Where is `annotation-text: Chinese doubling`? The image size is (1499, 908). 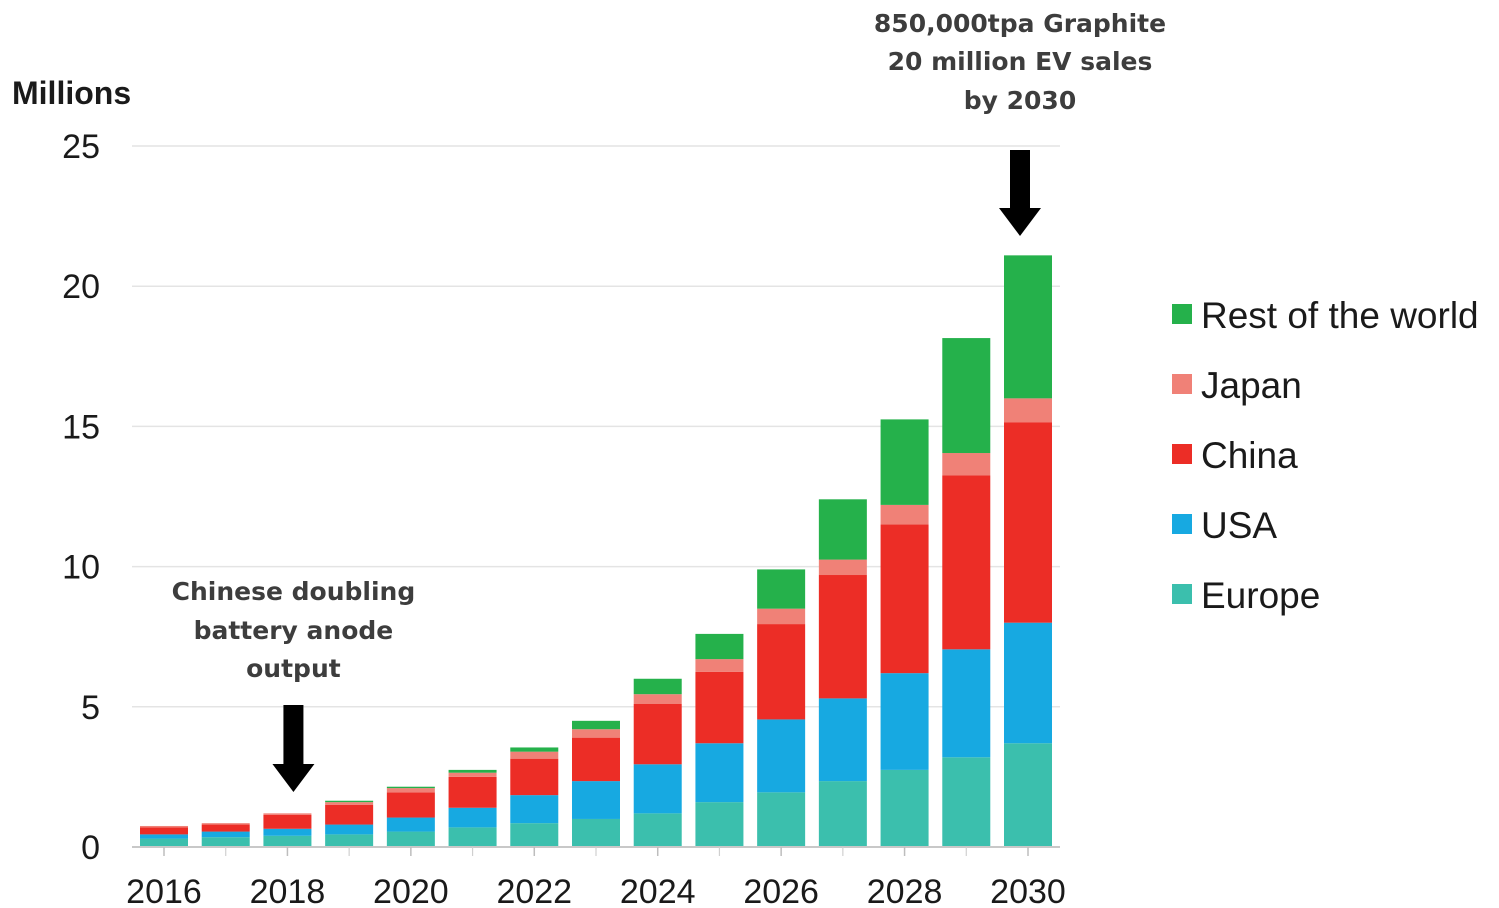 annotation-text: Chinese doubling is located at coordinates (294, 591).